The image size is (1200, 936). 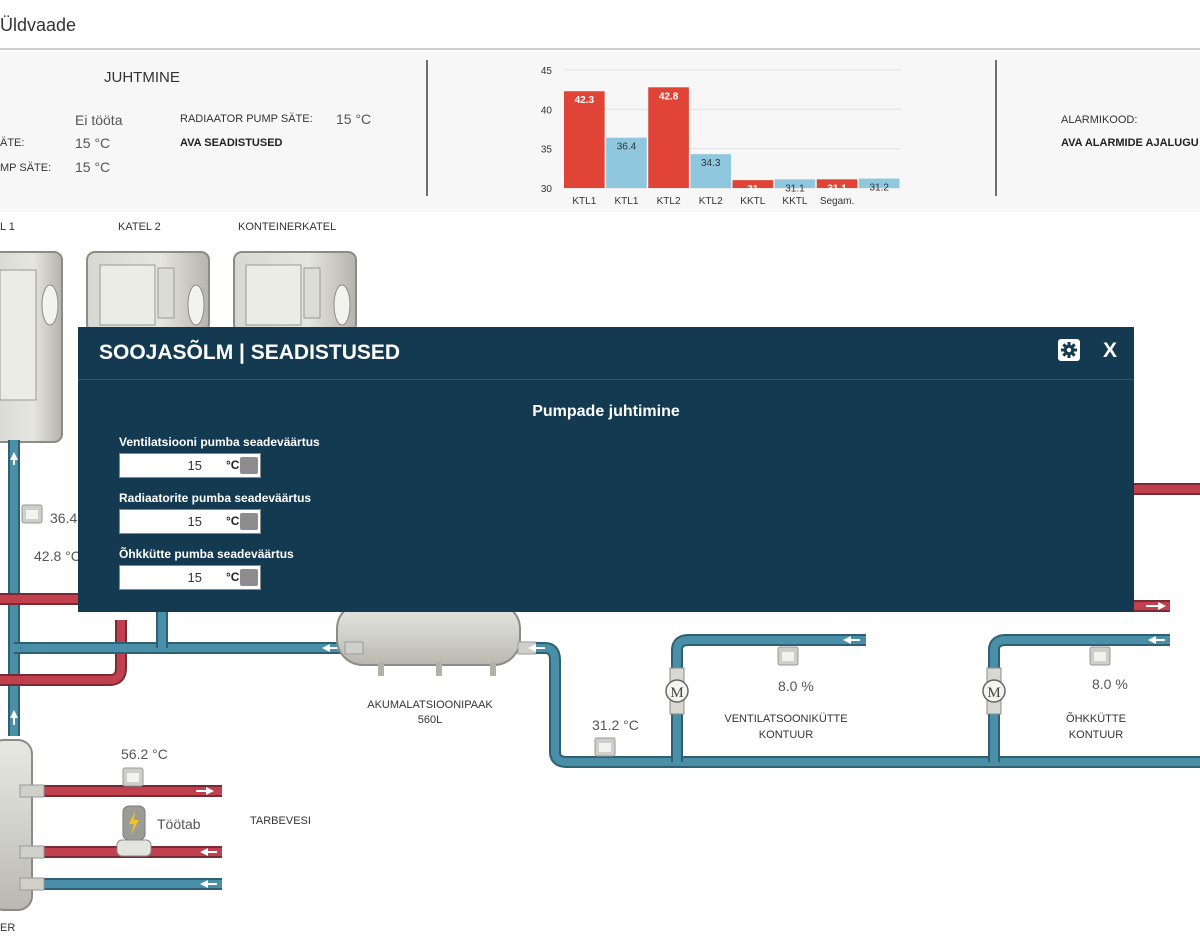 What do you see at coordinates (250, 352) in the screenshot?
I see `modal-title: SOOJASÕLM | SEADISTUSED` at bounding box center [250, 352].